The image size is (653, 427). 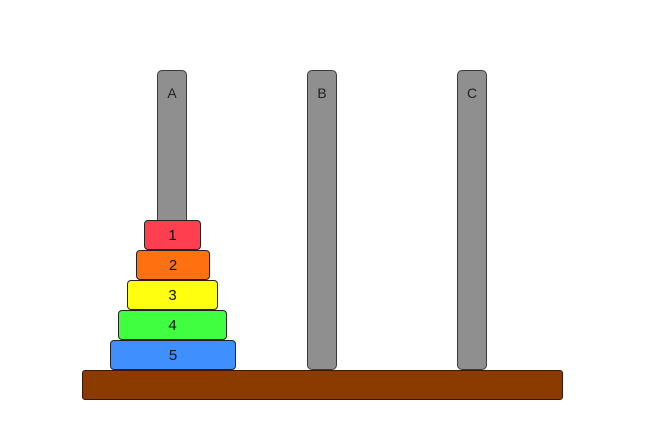 What do you see at coordinates (172, 235) in the screenshot?
I see `disk-1: 1` at bounding box center [172, 235].